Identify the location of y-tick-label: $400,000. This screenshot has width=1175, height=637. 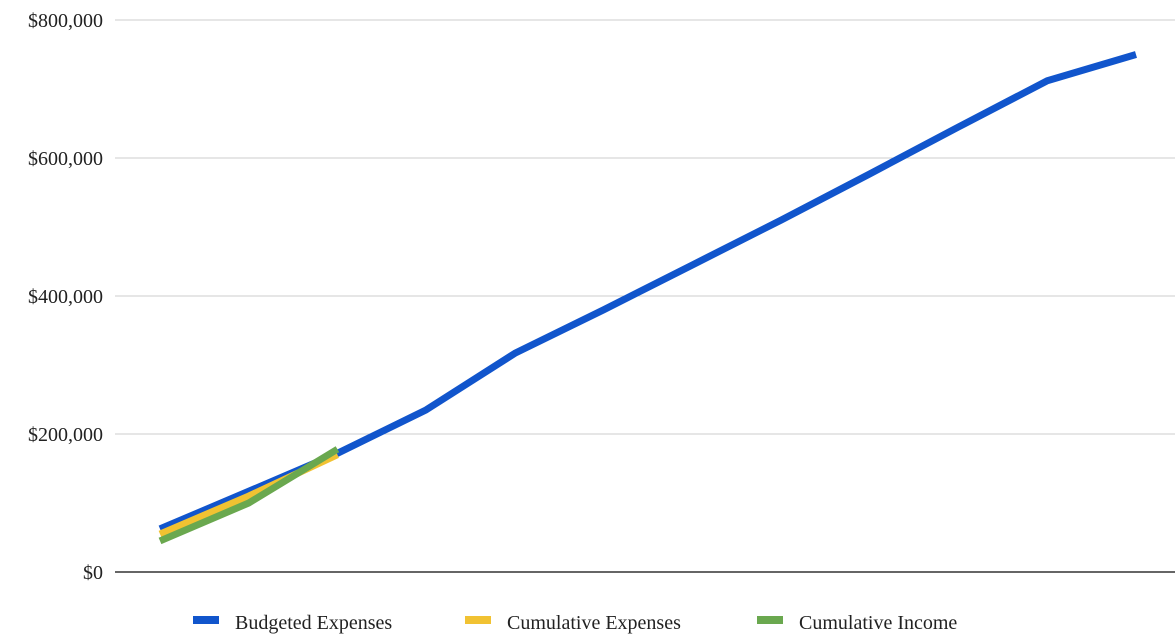
(65, 297).